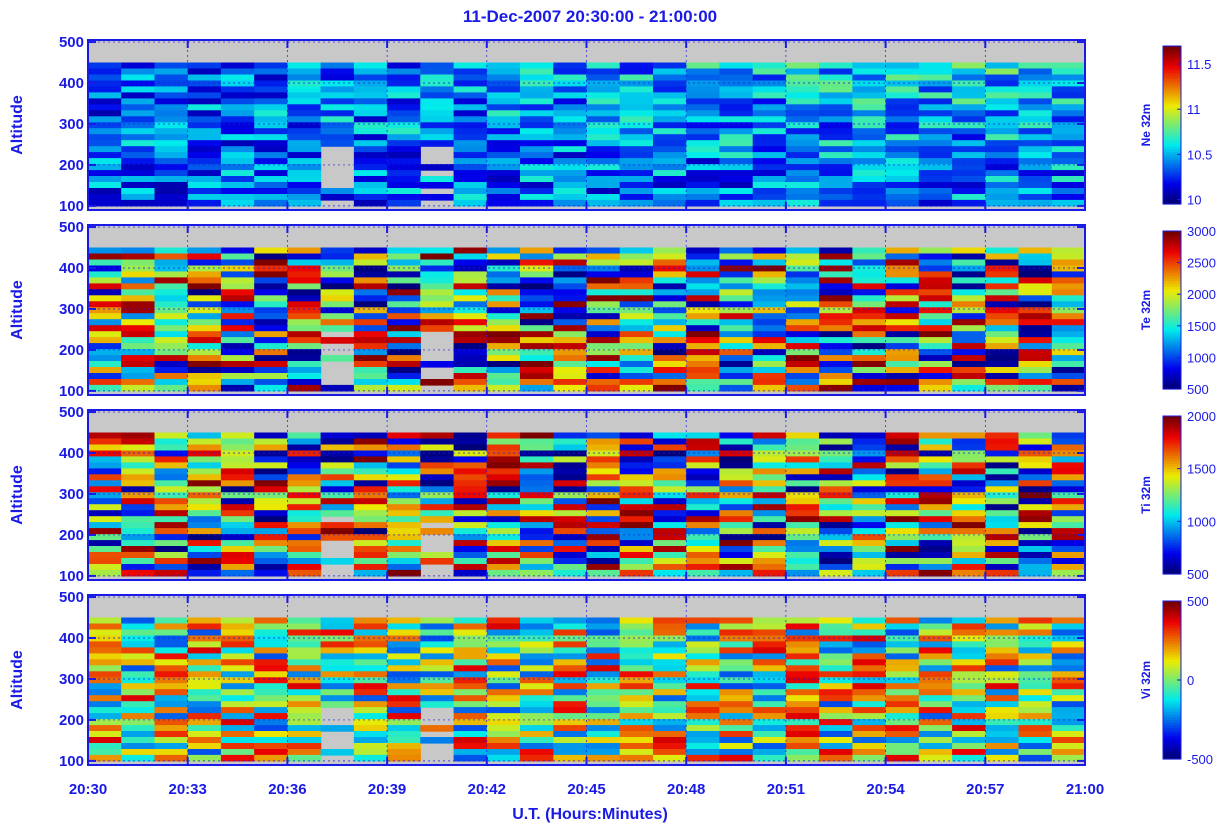 This screenshot has height=825, width=1225. What do you see at coordinates (1146, 680) in the screenshot?
I see `colorbar-label: Vi 32m` at bounding box center [1146, 680].